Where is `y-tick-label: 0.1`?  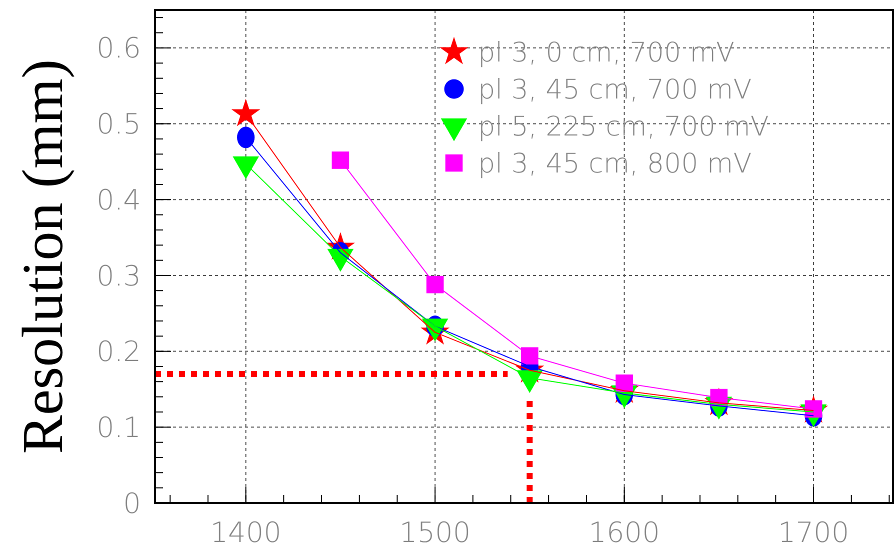
y-tick-label: 0.1 is located at coordinates (118, 427).